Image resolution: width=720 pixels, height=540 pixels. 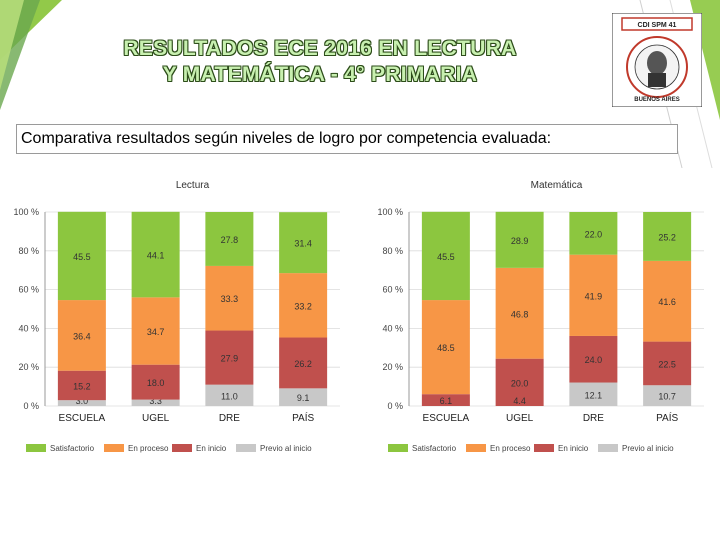 I want to click on matematica-bar-en-inicio-pais, so click(x=667, y=363).